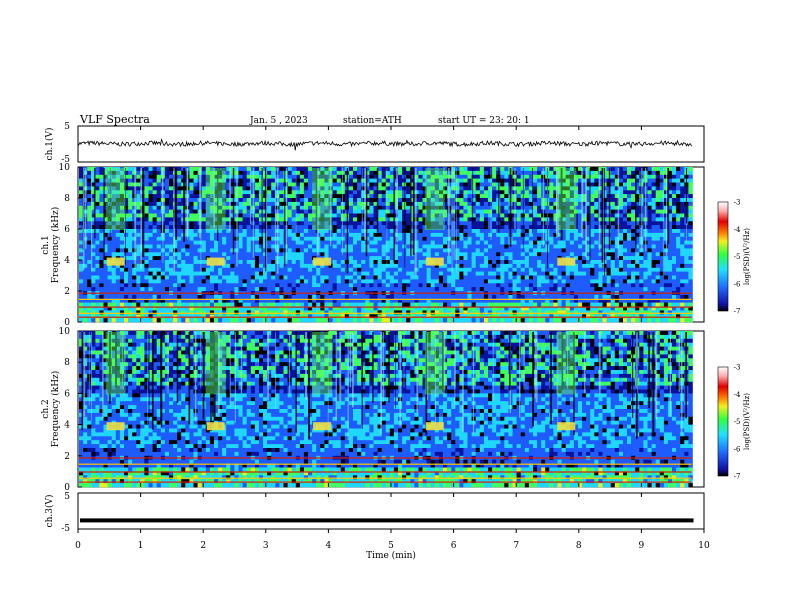  I want to click on ch1-ylabel: ch.1(V), so click(49, 144).